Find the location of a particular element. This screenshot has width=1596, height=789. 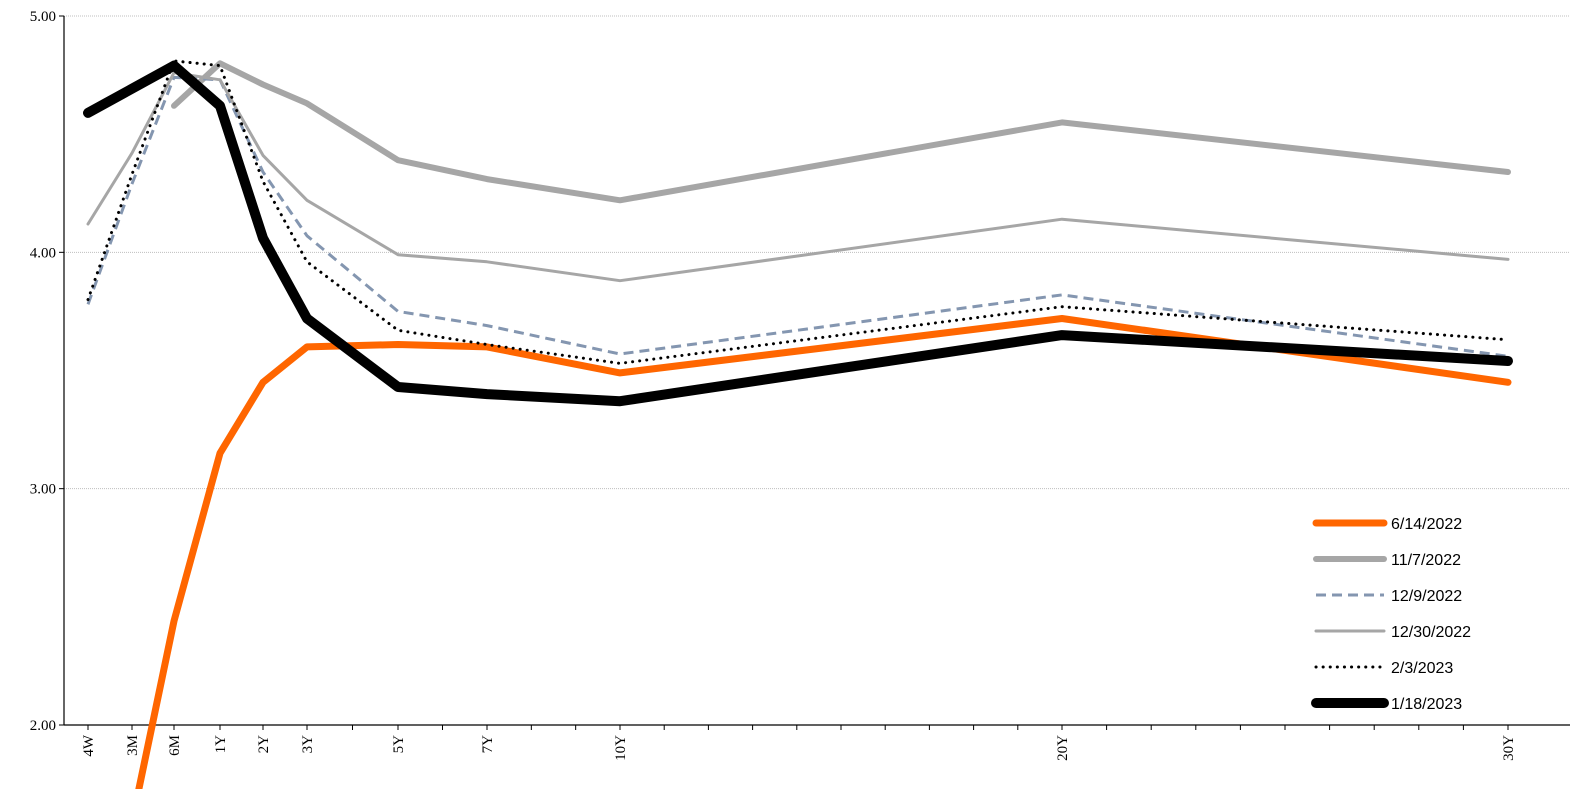

x-tick-label: 3Y is located at coordinates (308, 744).